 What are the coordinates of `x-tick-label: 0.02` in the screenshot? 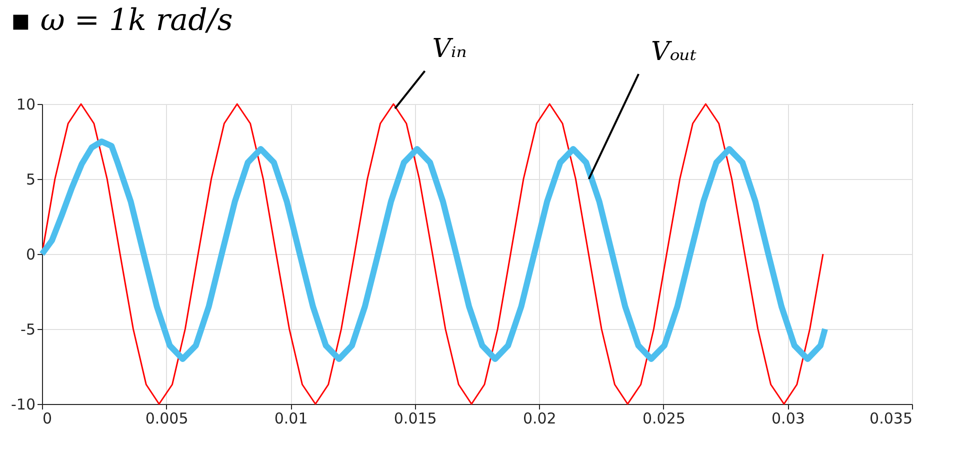 It's located at (539, 419).